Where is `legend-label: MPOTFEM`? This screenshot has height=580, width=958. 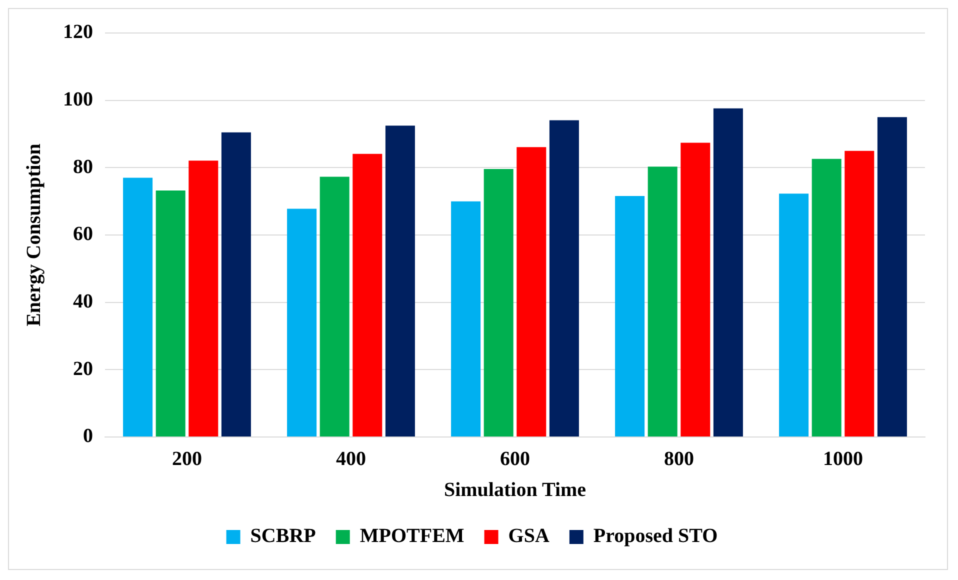
legend-label: MPOTFEM is located at coordinates (412, 536).